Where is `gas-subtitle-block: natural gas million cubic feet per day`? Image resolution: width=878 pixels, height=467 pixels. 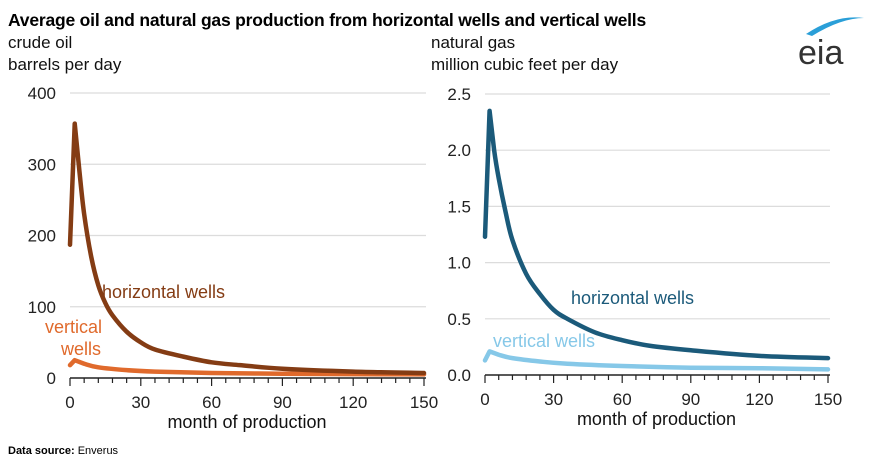 gas-subtitle-block: natural gas million cubic feet per day is located at coordinates (524, 54).